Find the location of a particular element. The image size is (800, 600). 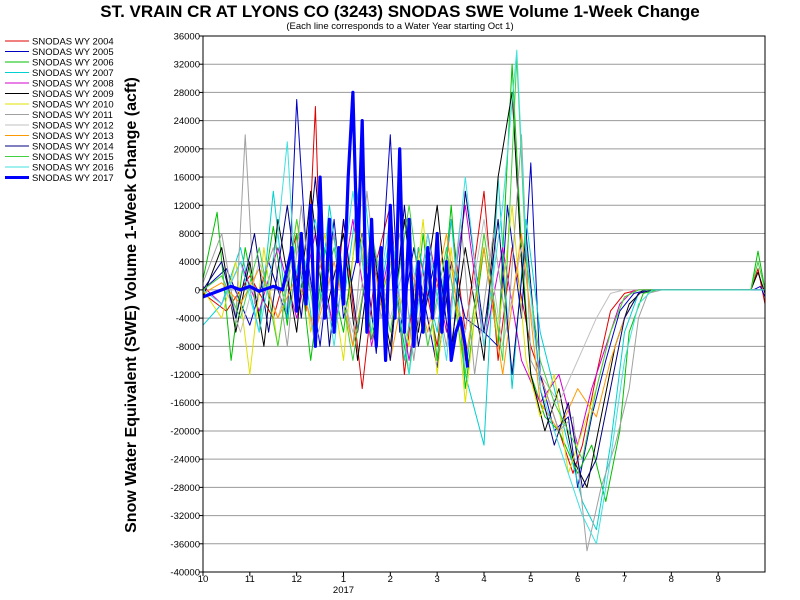

x-tick-label: 5 is located at coordinates (530, 579).